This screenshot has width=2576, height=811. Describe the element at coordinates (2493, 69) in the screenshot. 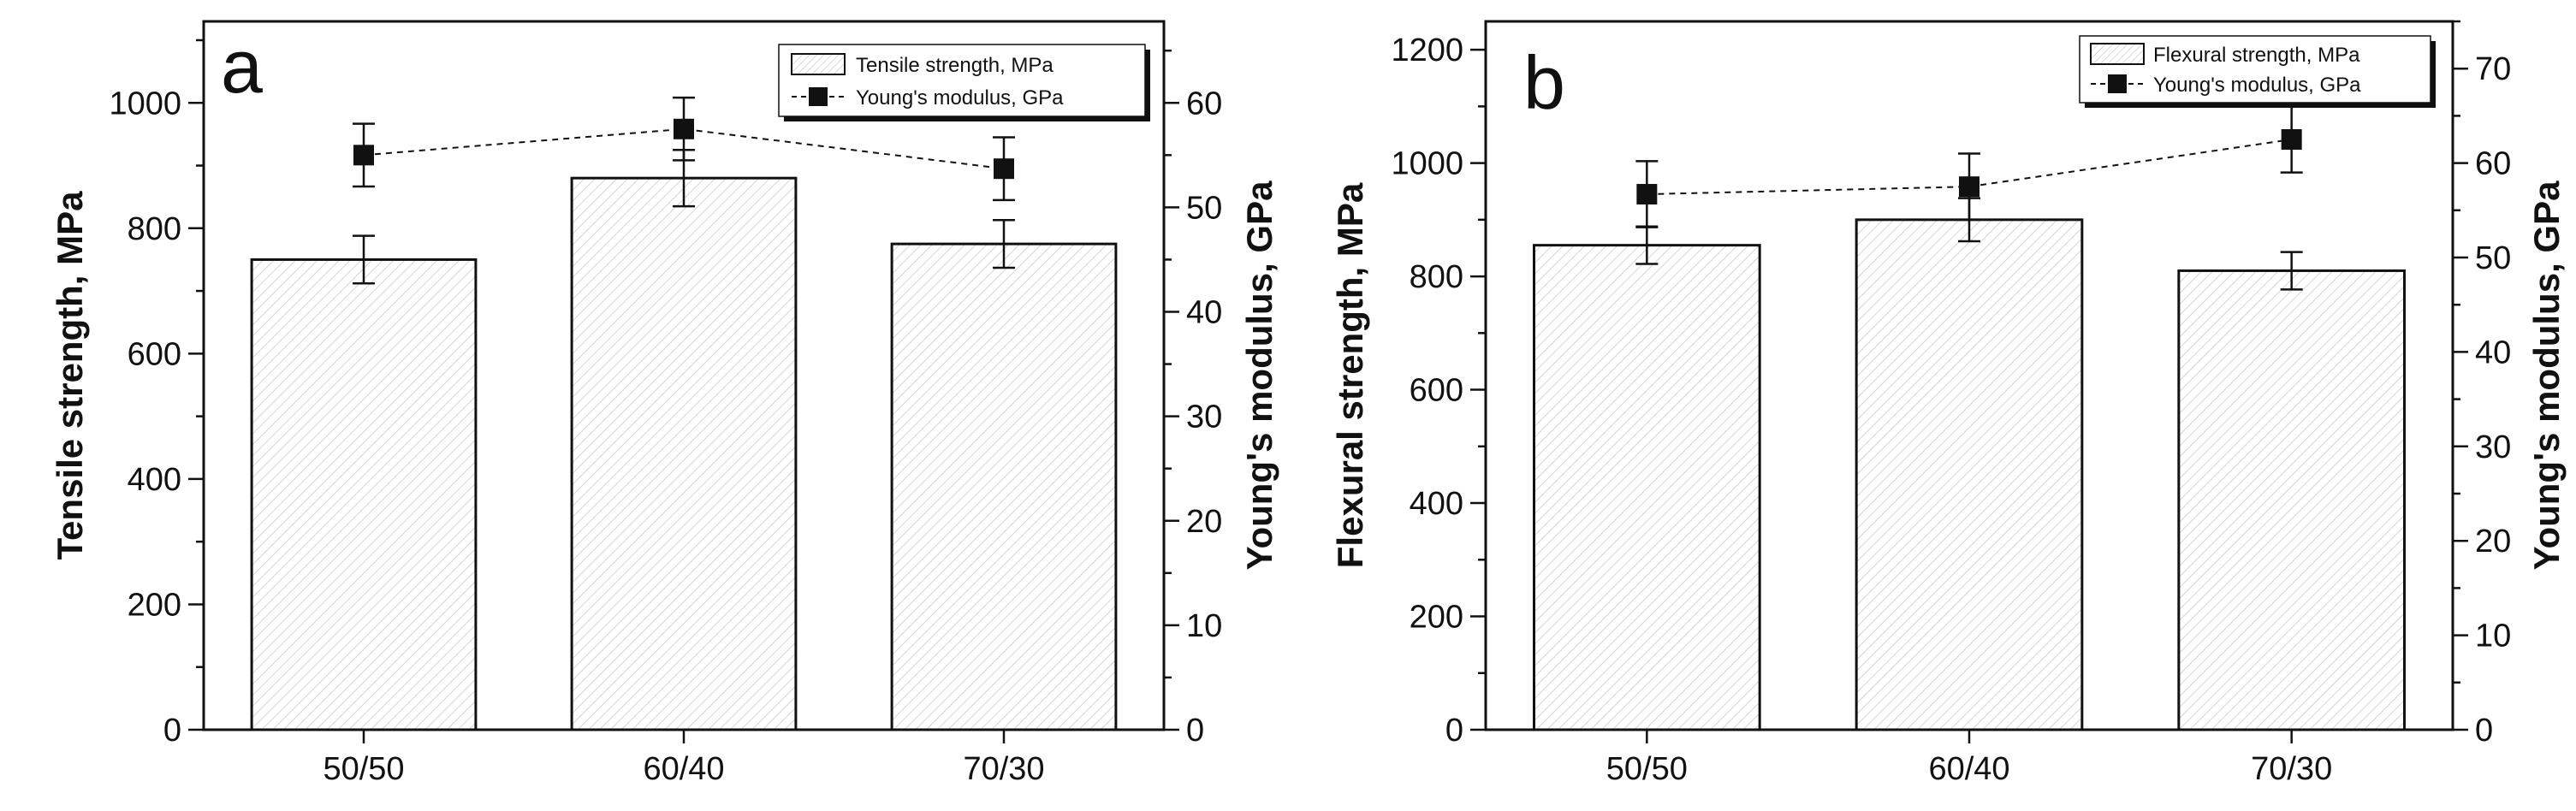

I see `y-tick-label-right: 70` at that location.